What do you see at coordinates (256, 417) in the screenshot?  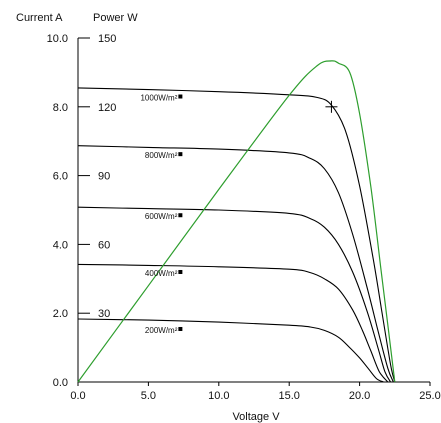 I see `x-axis-title: Voltage V` at bounding box center [256, 417].